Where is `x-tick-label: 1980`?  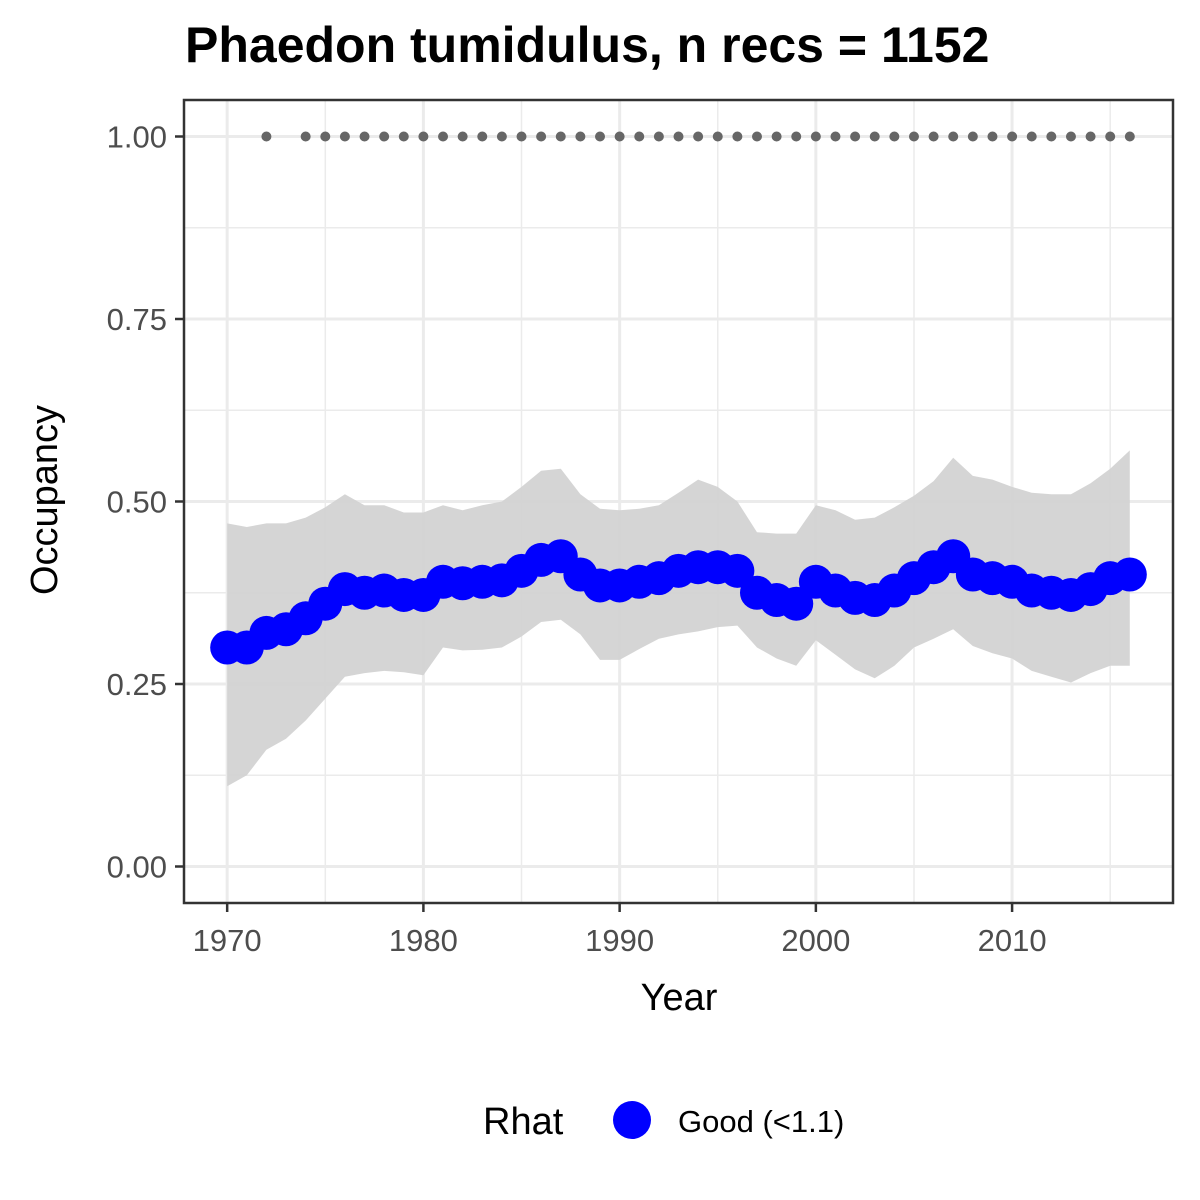 x-tick-label: 1980 is located at coordinates (423, 940).